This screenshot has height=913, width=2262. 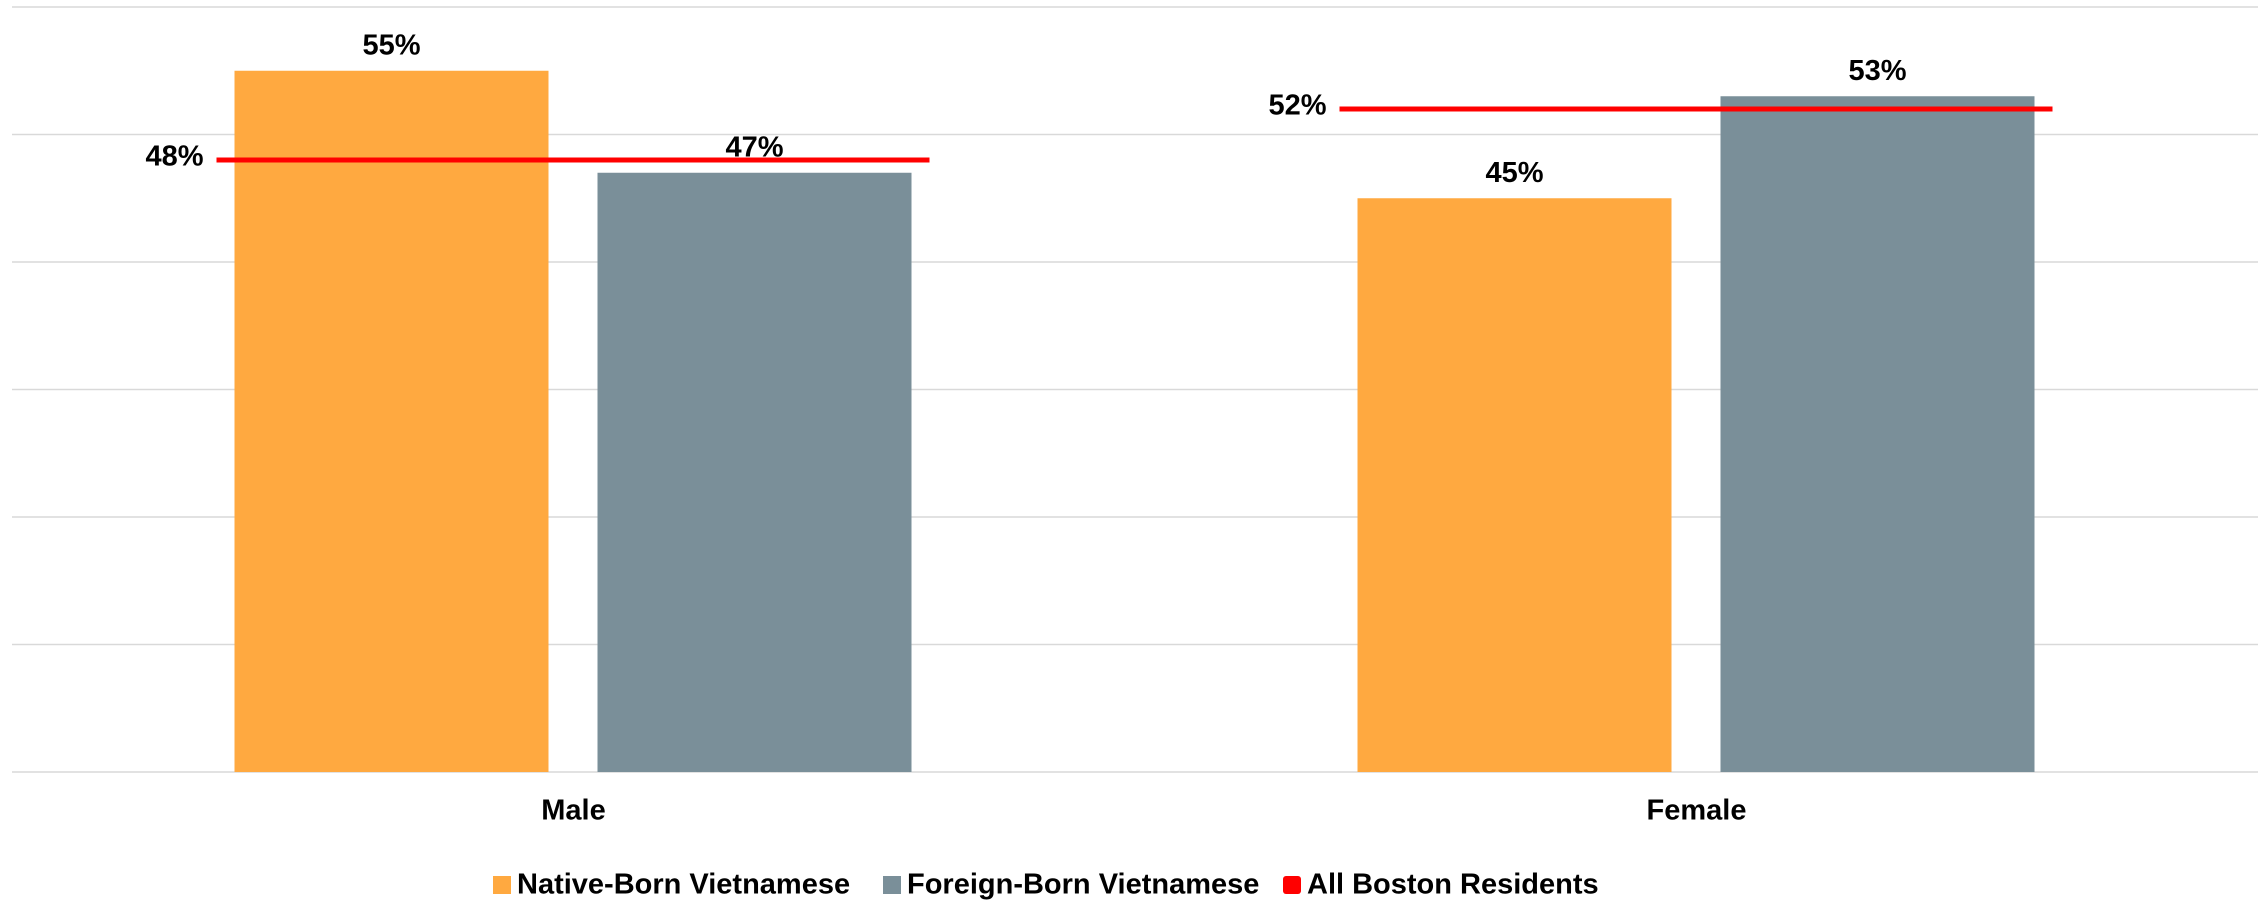 What do you see at coordinates (1877, 71) in the screenshot?
I see `data-label: 53%` at bounding box center [1877, 71].